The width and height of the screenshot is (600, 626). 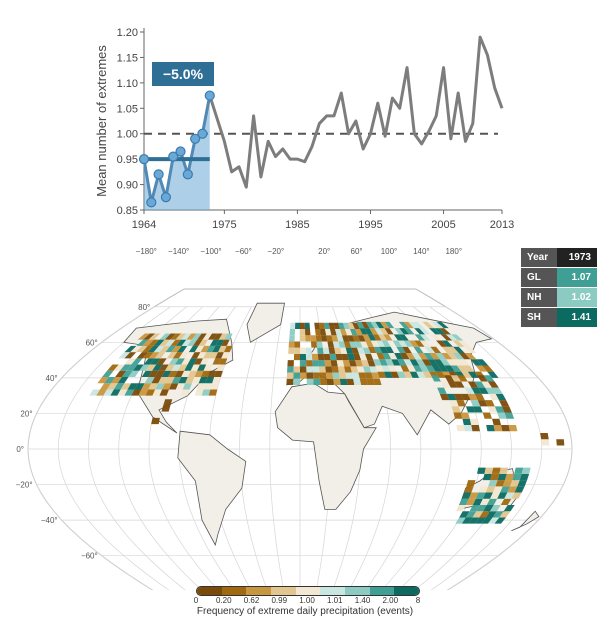 What do you see at coordinates (183, 74) in the screenshot?
I see `change-badge-label: −5.0%` at bounding box center [183, 74].